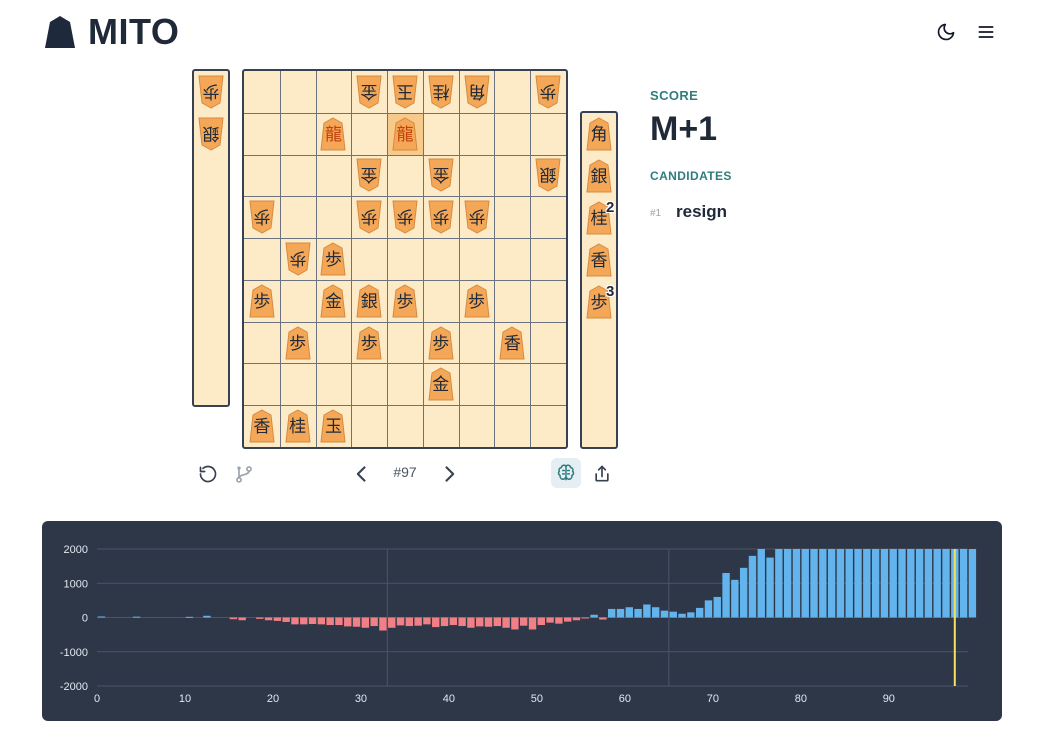 This screenshot has width=1058, height=738. I want to click on piece-label: 玉, so click(333, 427).